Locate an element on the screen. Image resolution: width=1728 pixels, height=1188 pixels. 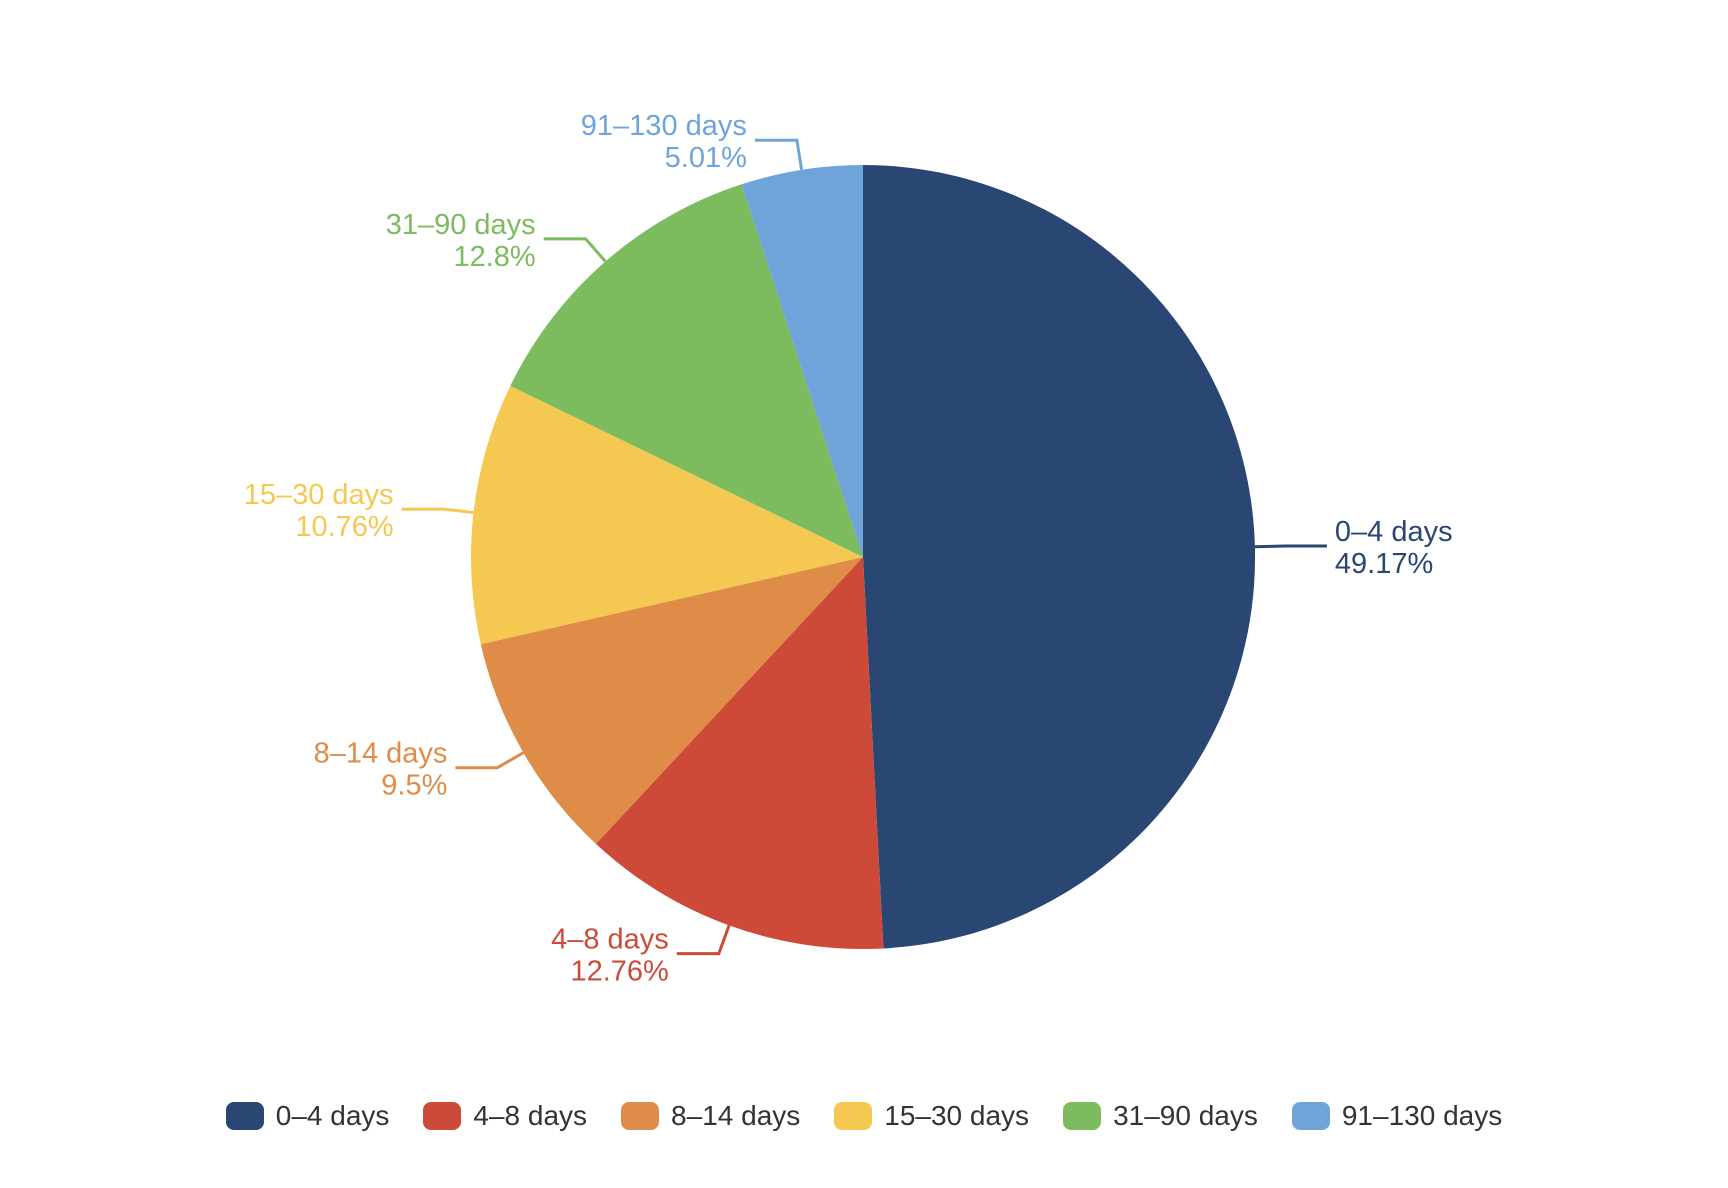
legend-item-15-30-days: 15–30 days is located at coordinates (931, 1116).